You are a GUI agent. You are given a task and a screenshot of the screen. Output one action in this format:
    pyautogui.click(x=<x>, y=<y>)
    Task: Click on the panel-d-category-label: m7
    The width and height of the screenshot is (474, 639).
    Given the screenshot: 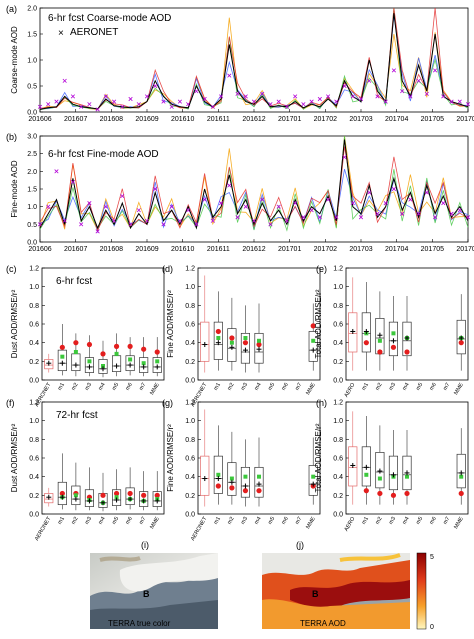 What is the action you would take?
    pyautogui.click(x=298, y=387)
    